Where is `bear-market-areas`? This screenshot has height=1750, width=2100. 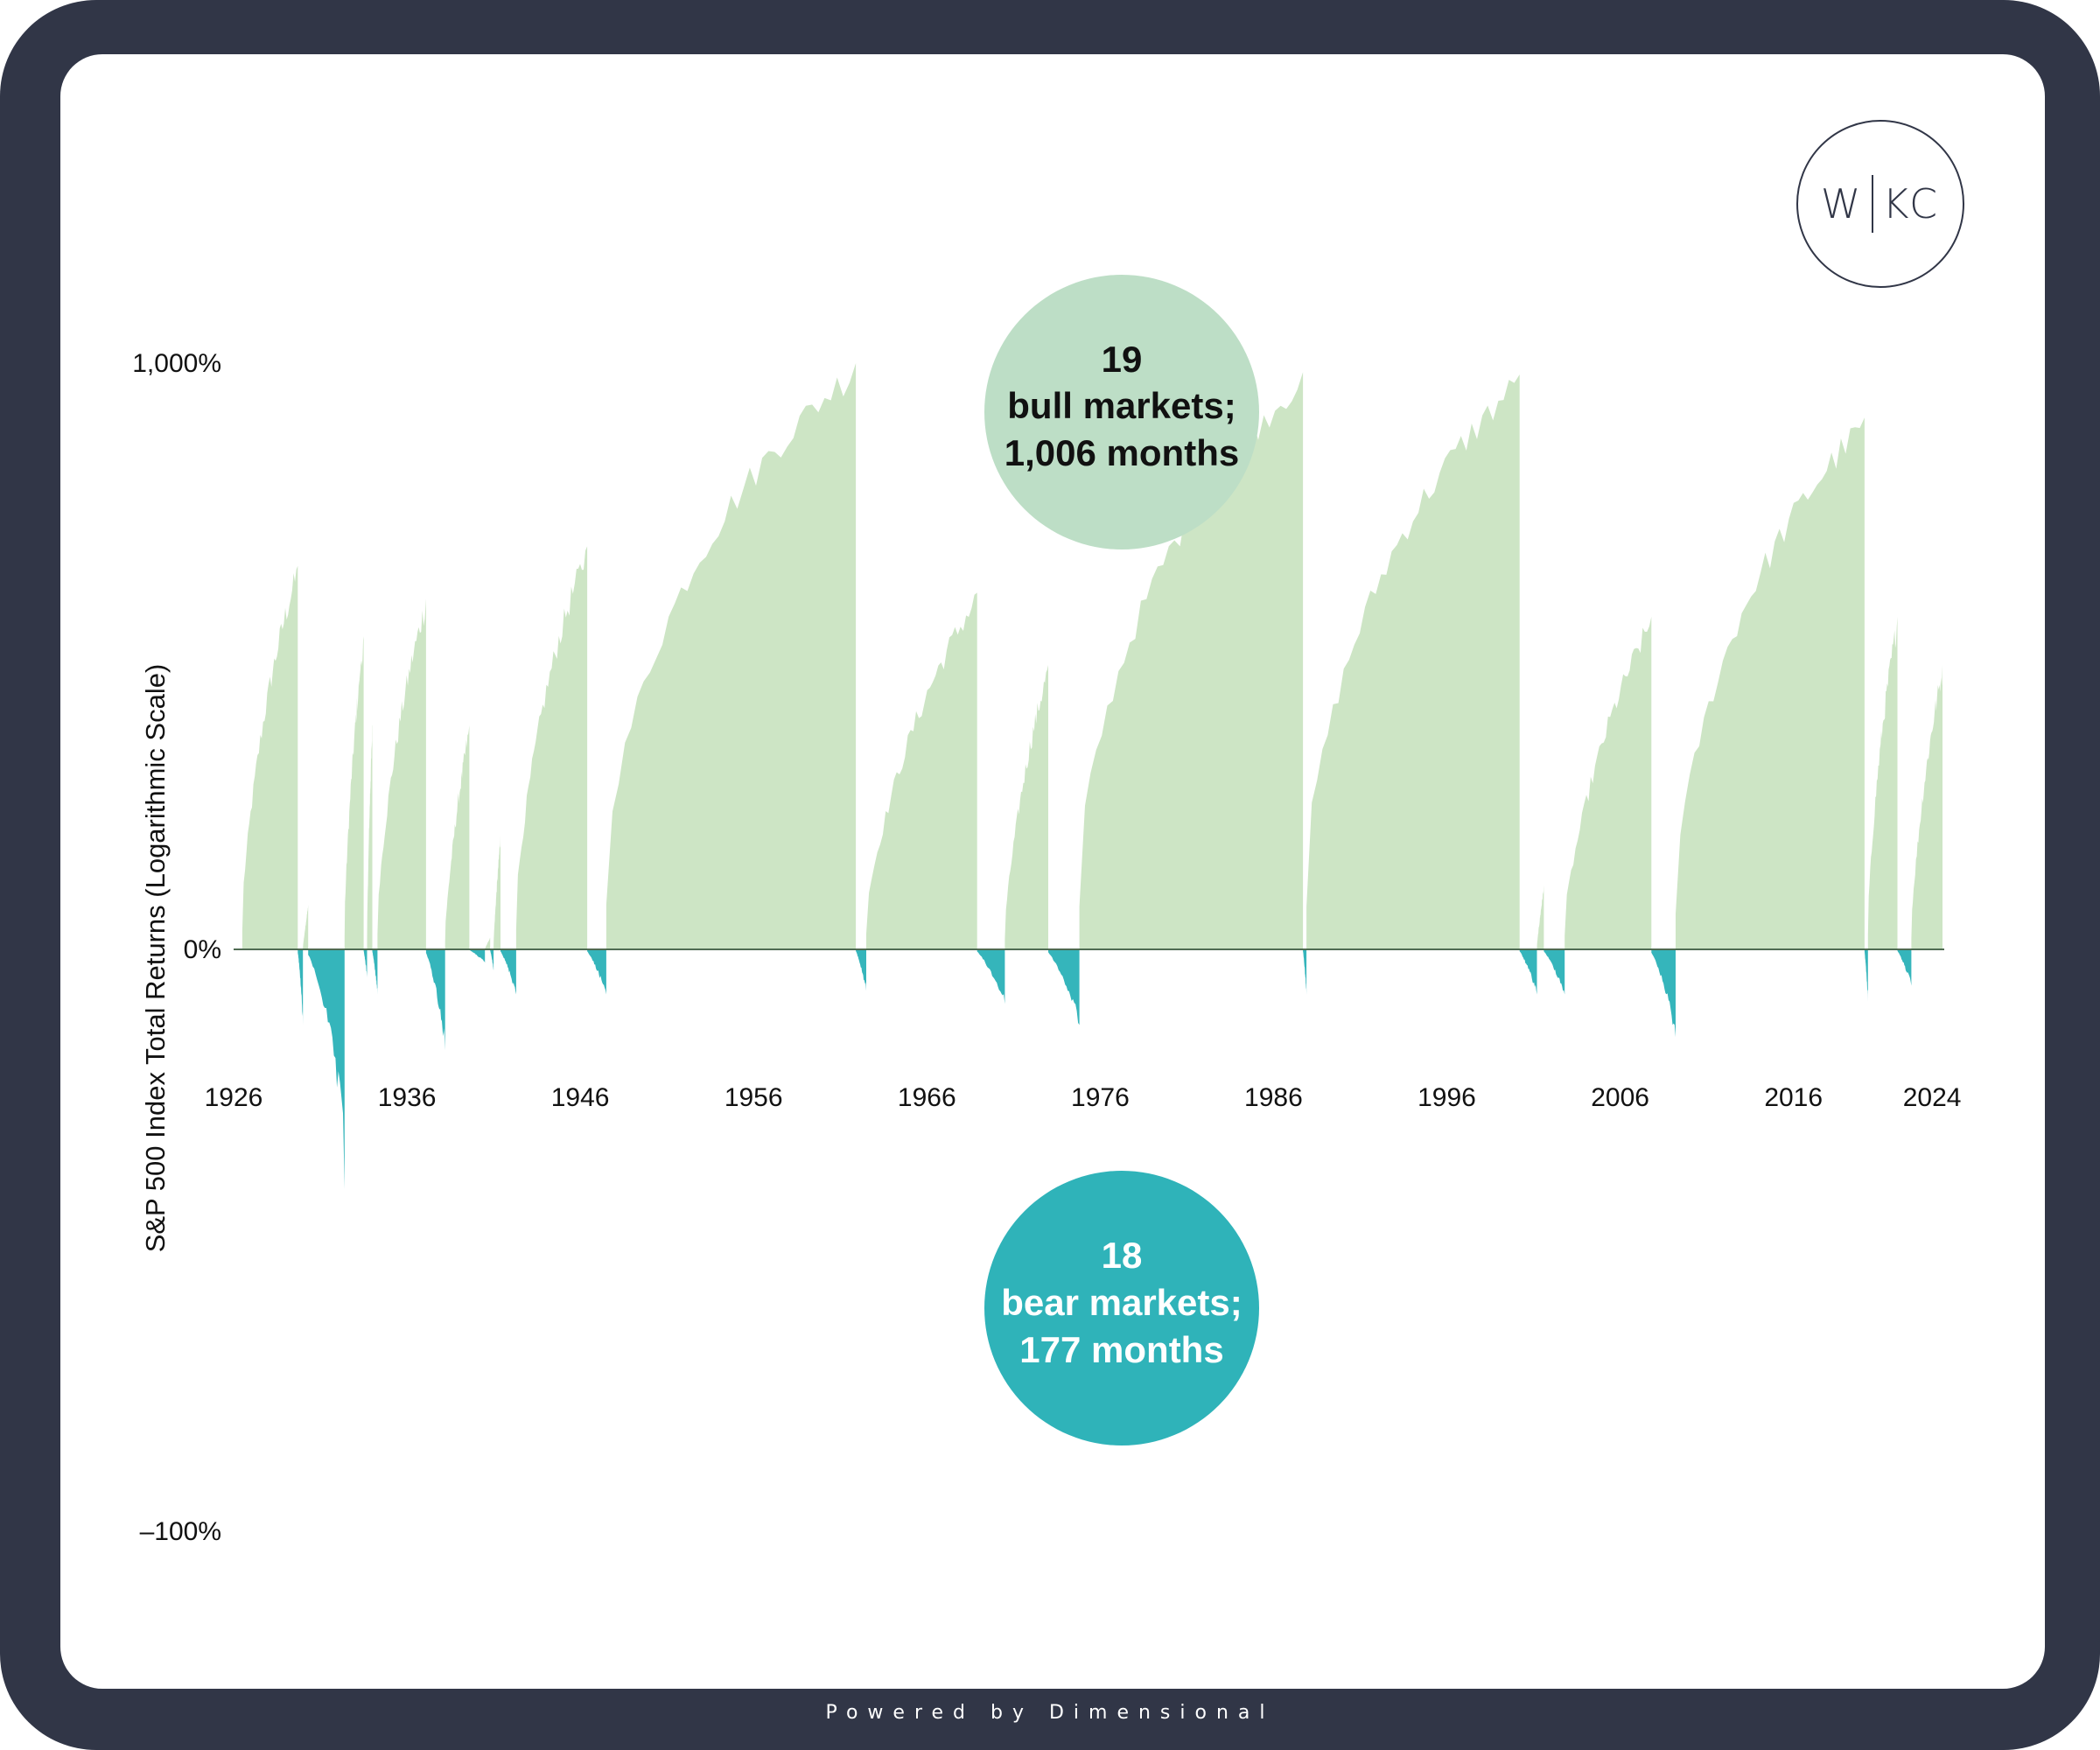 bear-market-areas is located at coordinates (1105, 1069).